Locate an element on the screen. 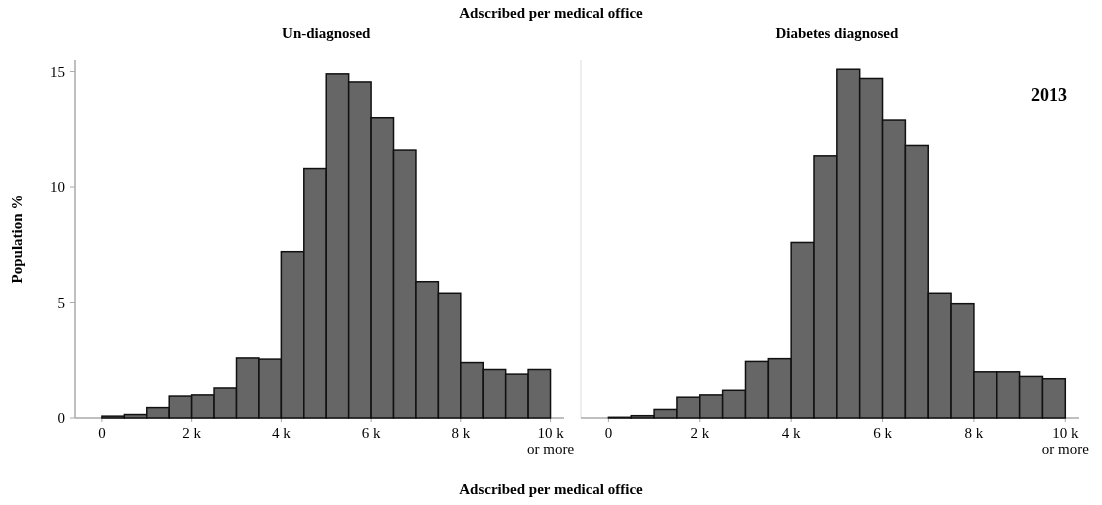  y-tick-label: 15 is located at coordinates (57, 71).